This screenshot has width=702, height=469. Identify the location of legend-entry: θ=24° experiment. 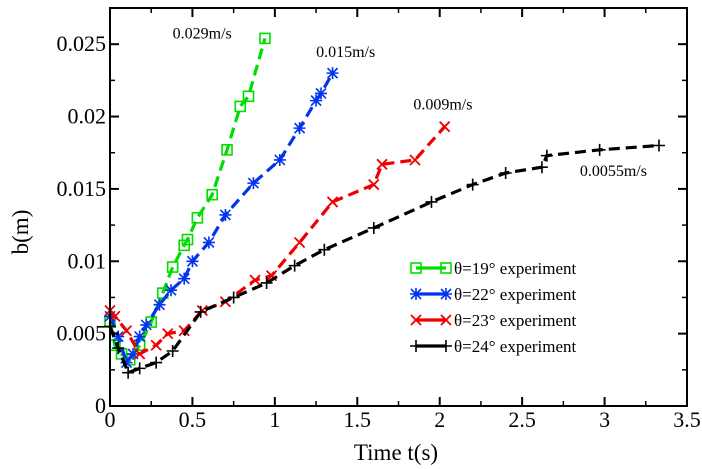
(493, 346).